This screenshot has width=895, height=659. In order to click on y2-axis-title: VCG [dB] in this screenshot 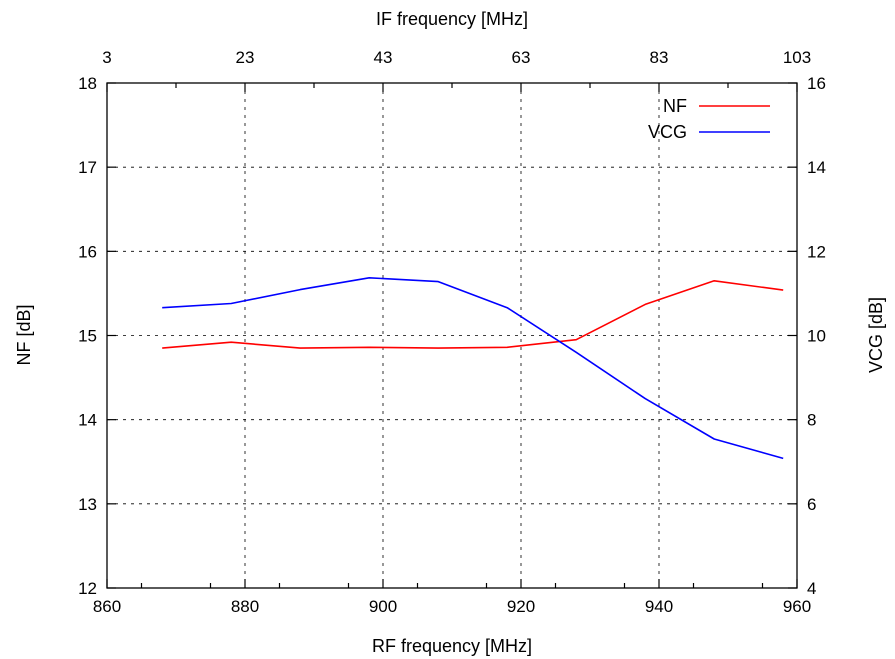, I will do `click(876, 335)`.